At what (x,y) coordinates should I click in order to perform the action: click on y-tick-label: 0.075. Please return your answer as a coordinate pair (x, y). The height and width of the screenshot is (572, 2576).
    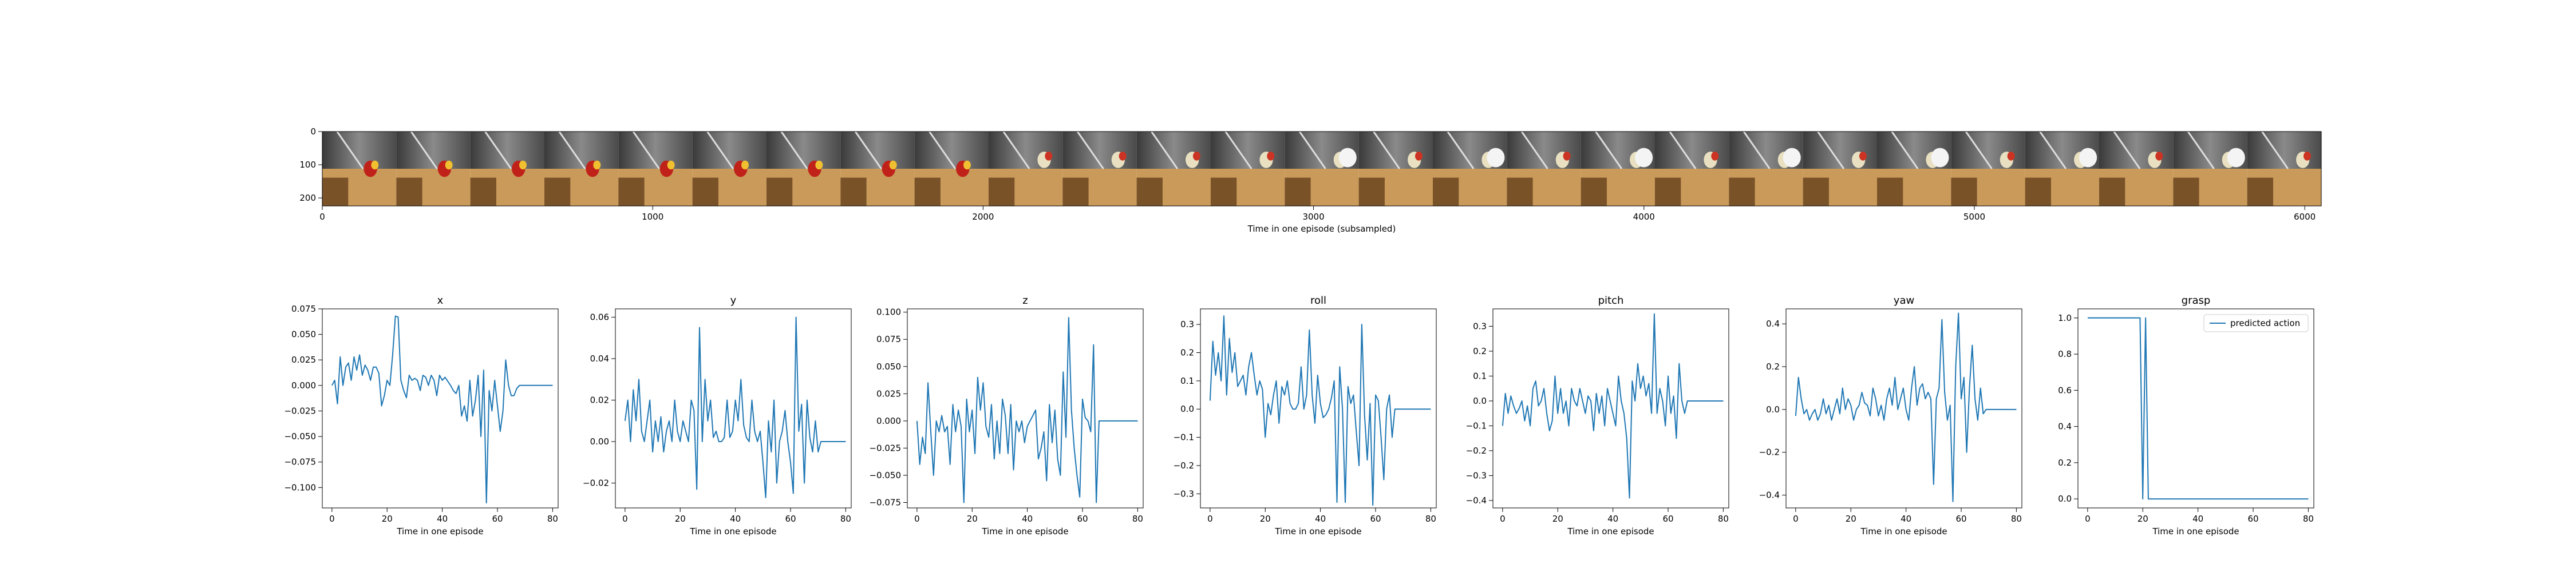
    Looking at the image, I should click on (888, 339).